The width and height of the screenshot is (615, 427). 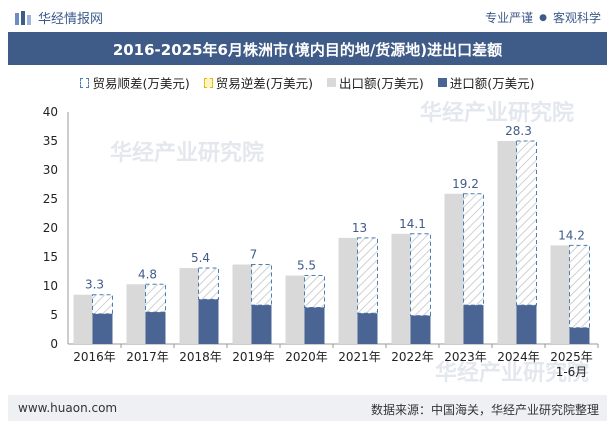 What do you see at coordinates (264, 83) in the screenshot?
I see `legend-deficit-label: 贸易逆差(万美元)` at bounding box center [264, 83].